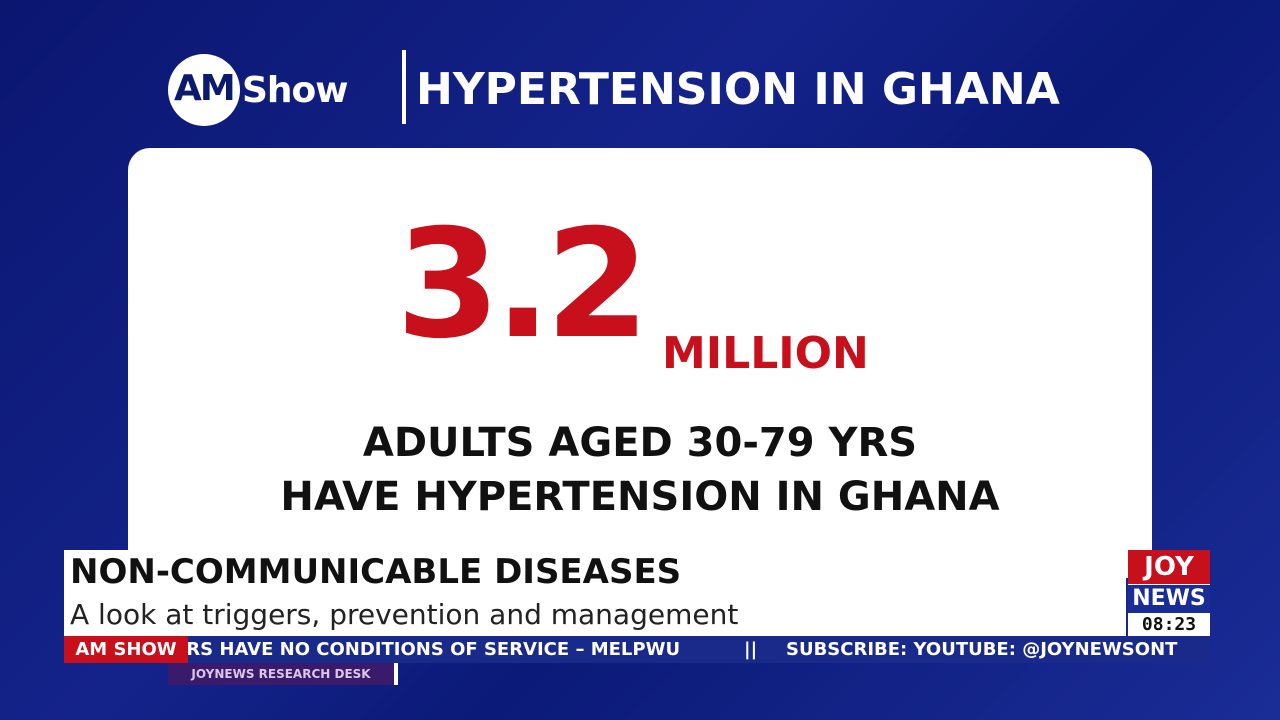 Image resolution: width=1280 pixels, height=720 pixels. I want to click on line2: HAVE HYPERTENSION IN GHANA, so click(640, 497).